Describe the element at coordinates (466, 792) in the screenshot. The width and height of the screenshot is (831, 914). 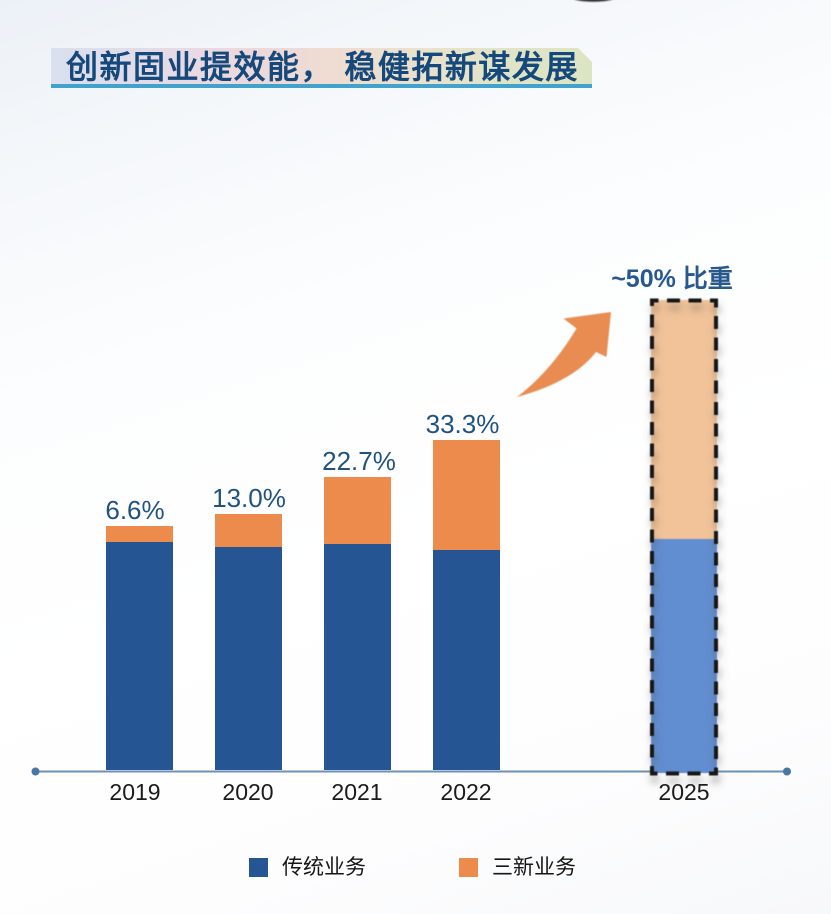
I see `year-label-2022: 2022` at that location.